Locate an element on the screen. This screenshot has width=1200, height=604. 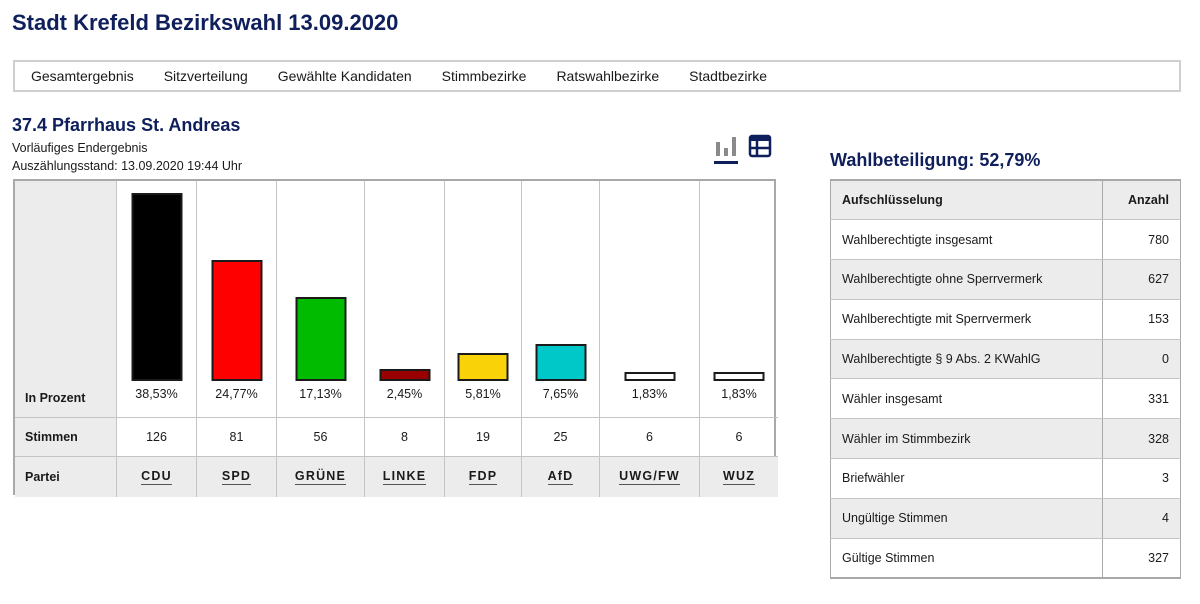
turnout-value: 328 is located at coordinates (1141, 439).